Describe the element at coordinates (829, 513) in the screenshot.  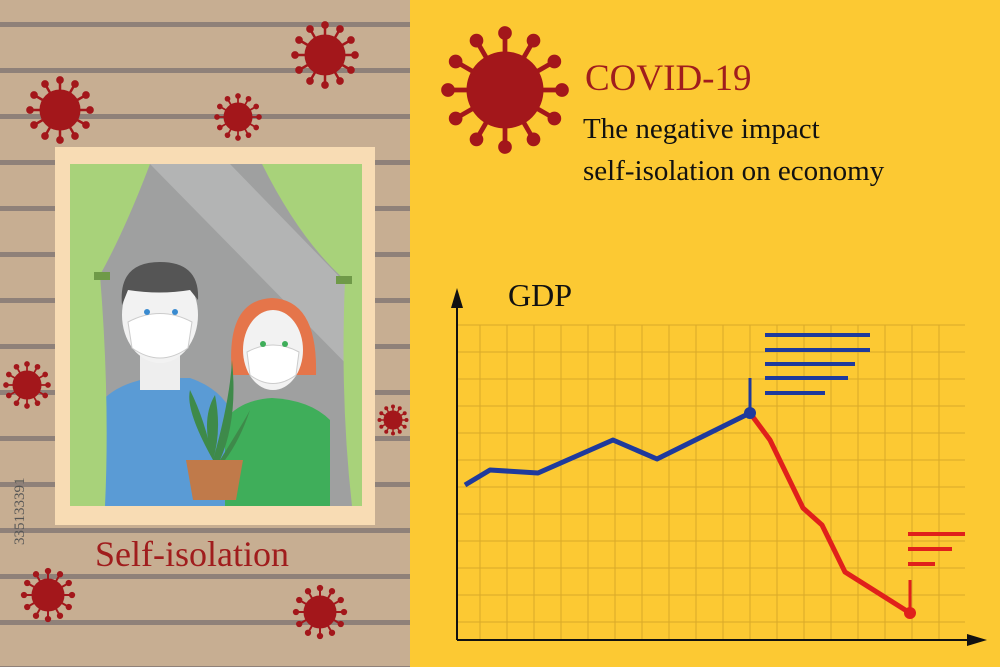
I see `falling-line` at that location.